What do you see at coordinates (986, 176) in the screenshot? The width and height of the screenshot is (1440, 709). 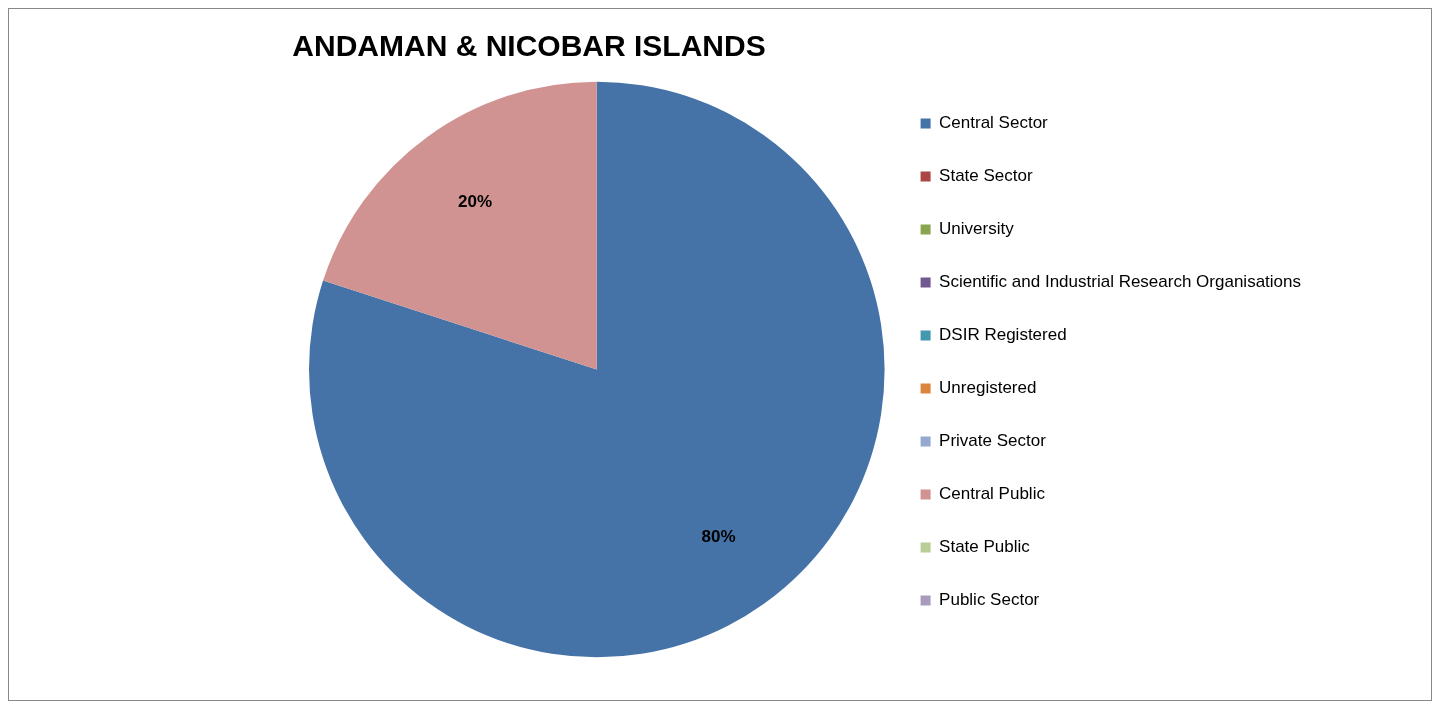 I see `legend-label: State Sector` at bounding box center [986, 176].